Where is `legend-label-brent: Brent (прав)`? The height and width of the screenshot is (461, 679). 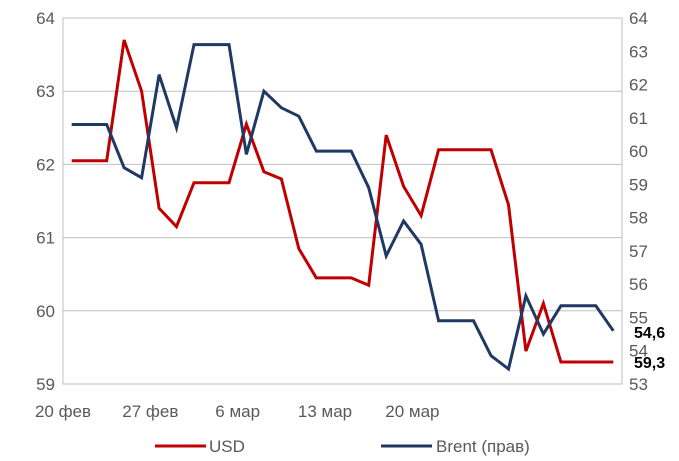 legend-label-brent: Brent (прав) is located at coordinates (483, 446).